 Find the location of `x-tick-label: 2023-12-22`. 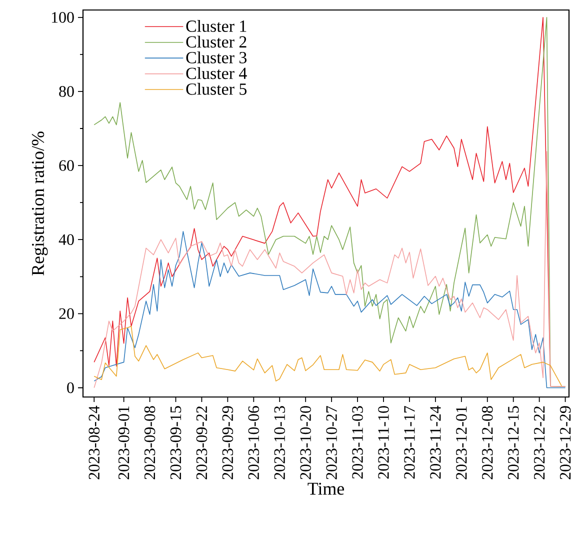

x-tick-label: 2023-12-22 is located at coordinates (539, 443).